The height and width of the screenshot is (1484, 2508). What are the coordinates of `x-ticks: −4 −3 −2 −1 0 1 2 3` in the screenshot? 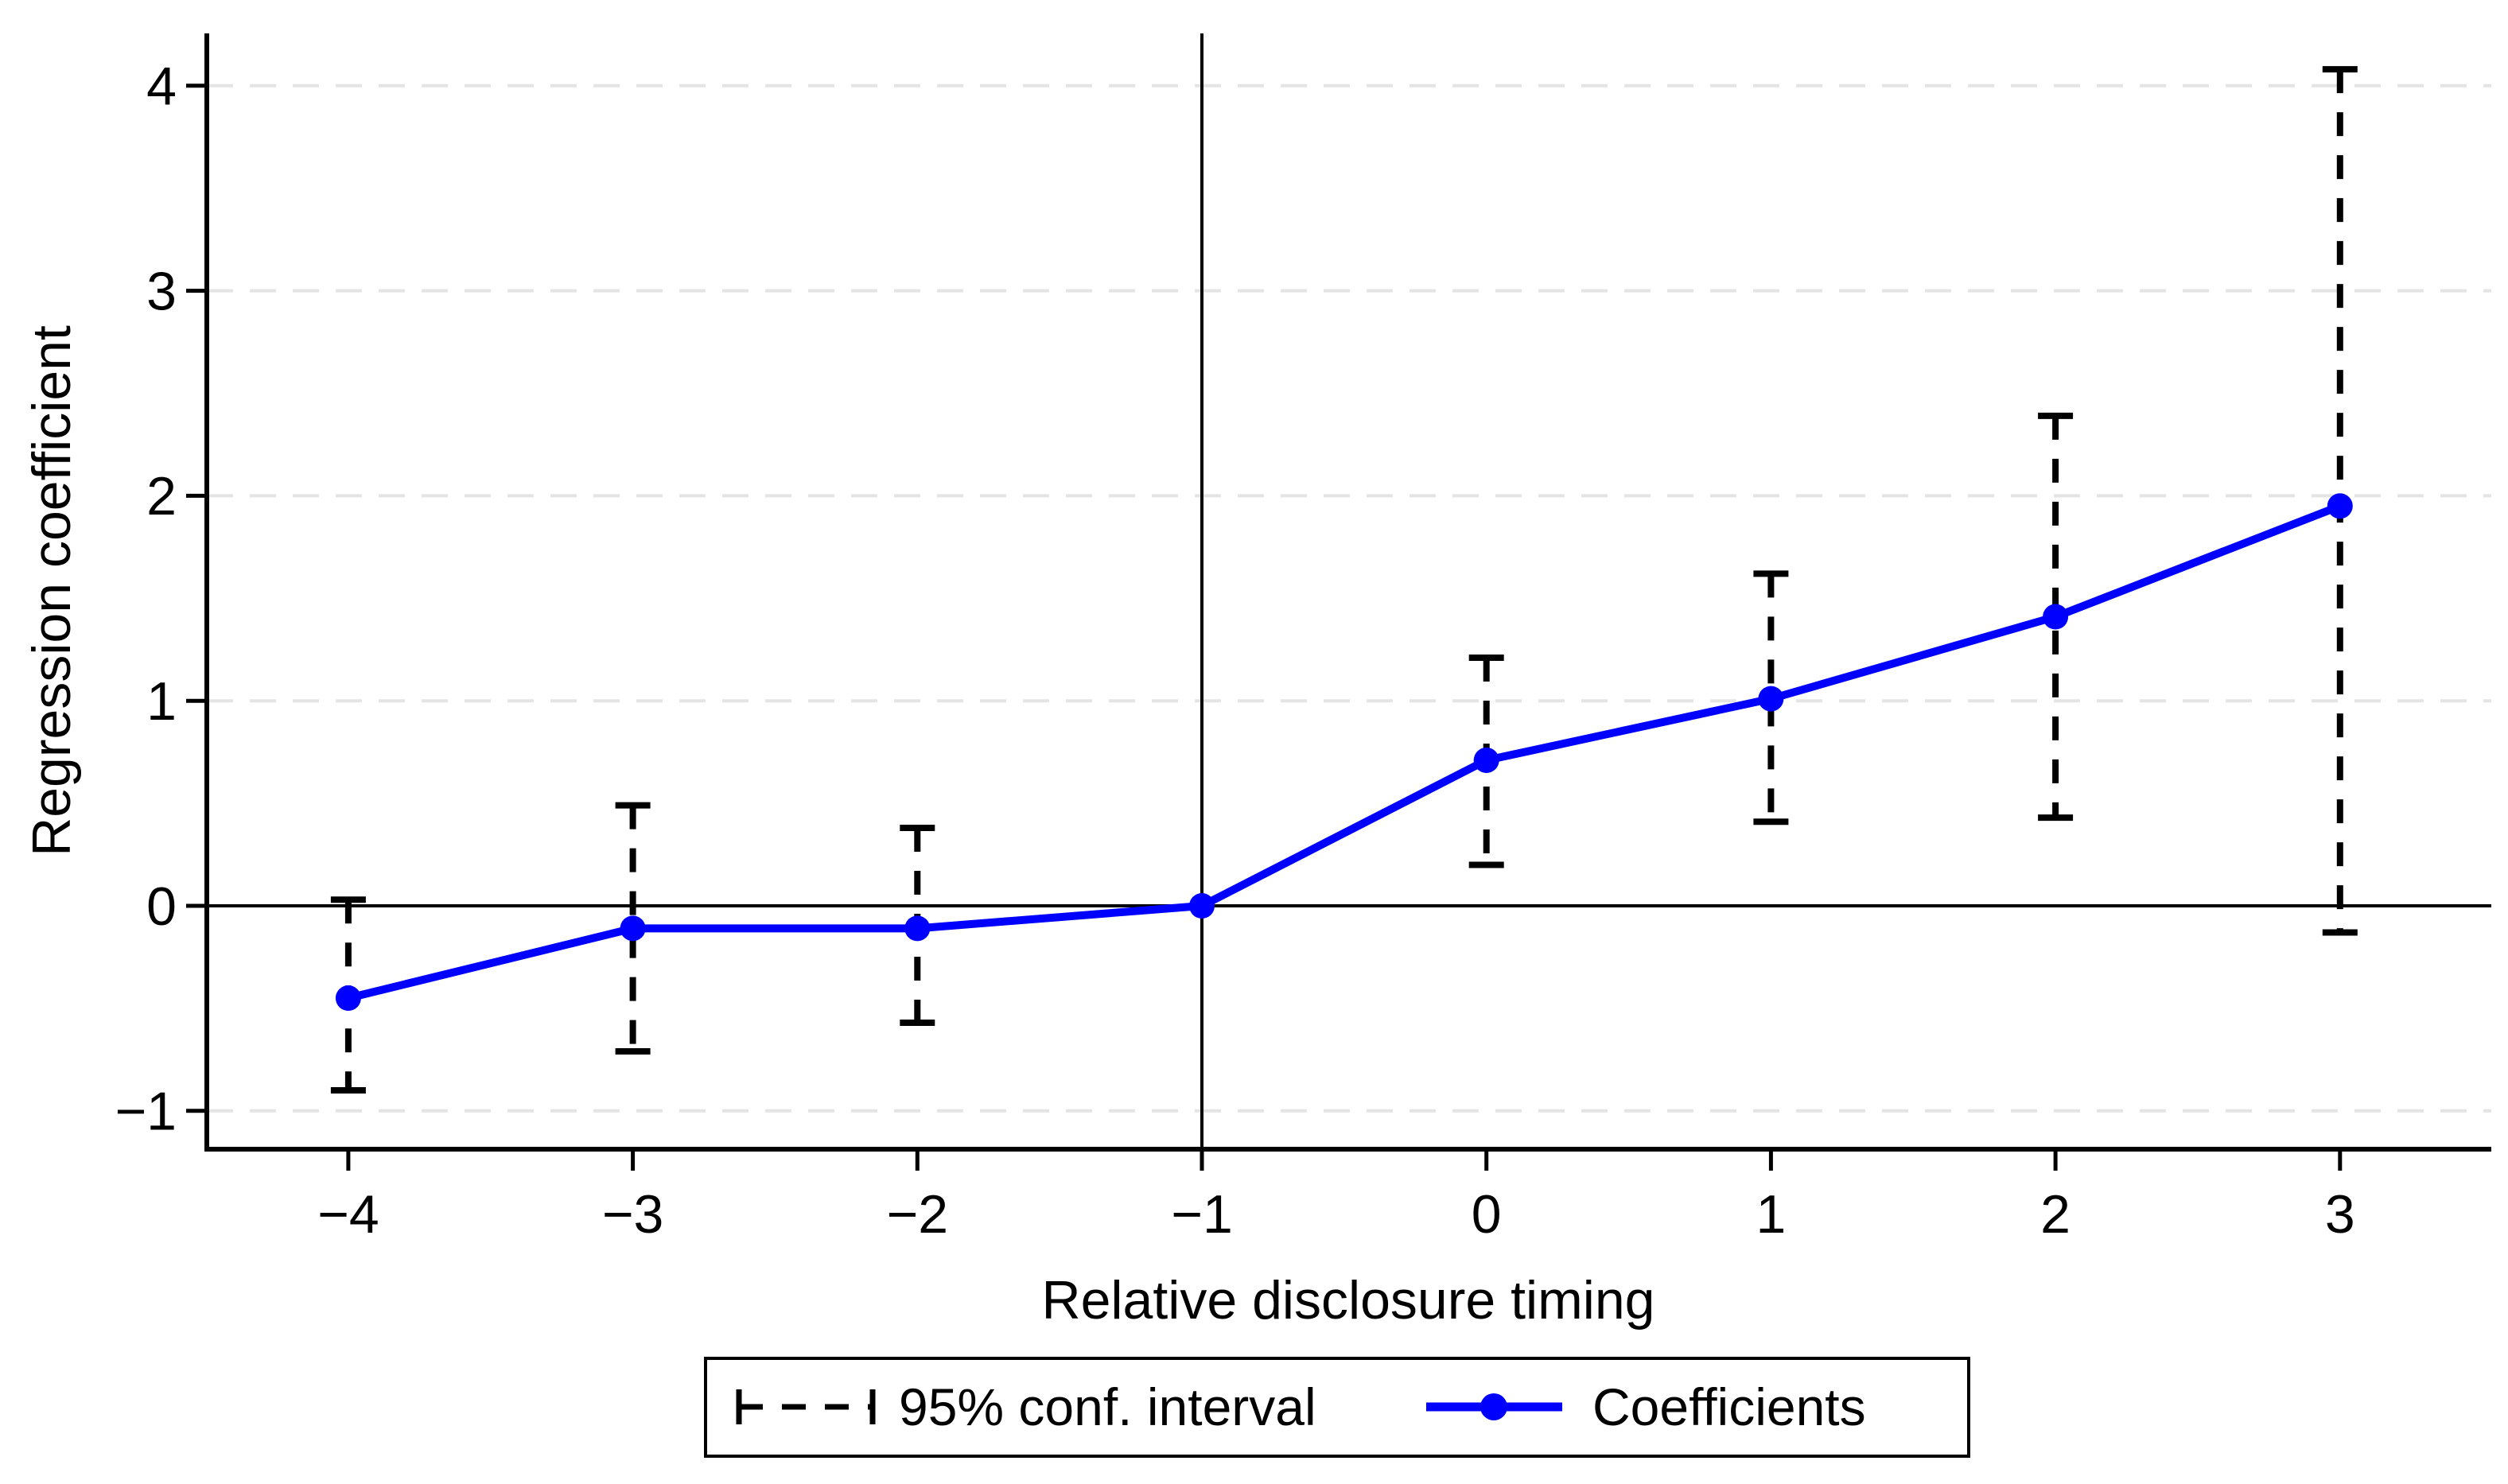 It's located at (1336, 1197).